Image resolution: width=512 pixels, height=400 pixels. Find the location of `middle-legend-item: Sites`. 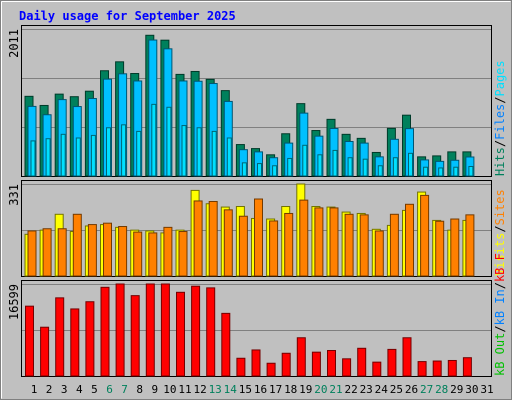

middle-legend-item: Sites is located at coordinates (500, 207).